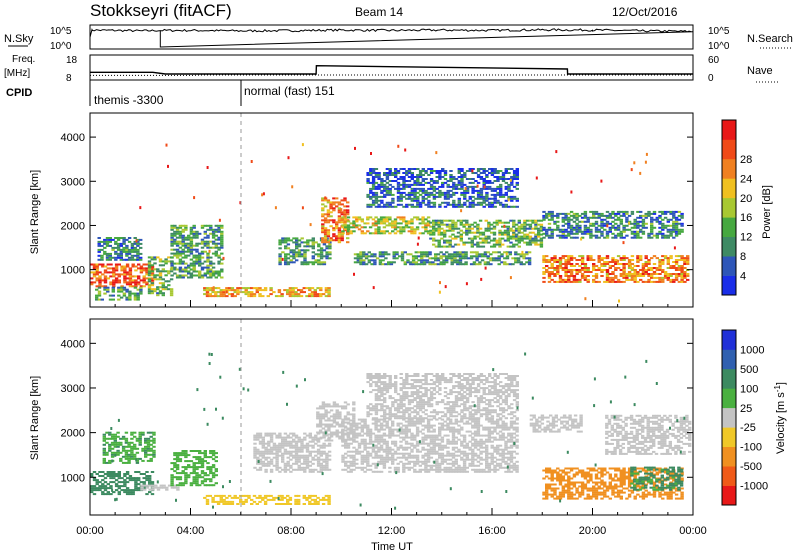  Describe the element at coordinates (391, 38) in the screenshot. I see `noise-sky-line` at that location.